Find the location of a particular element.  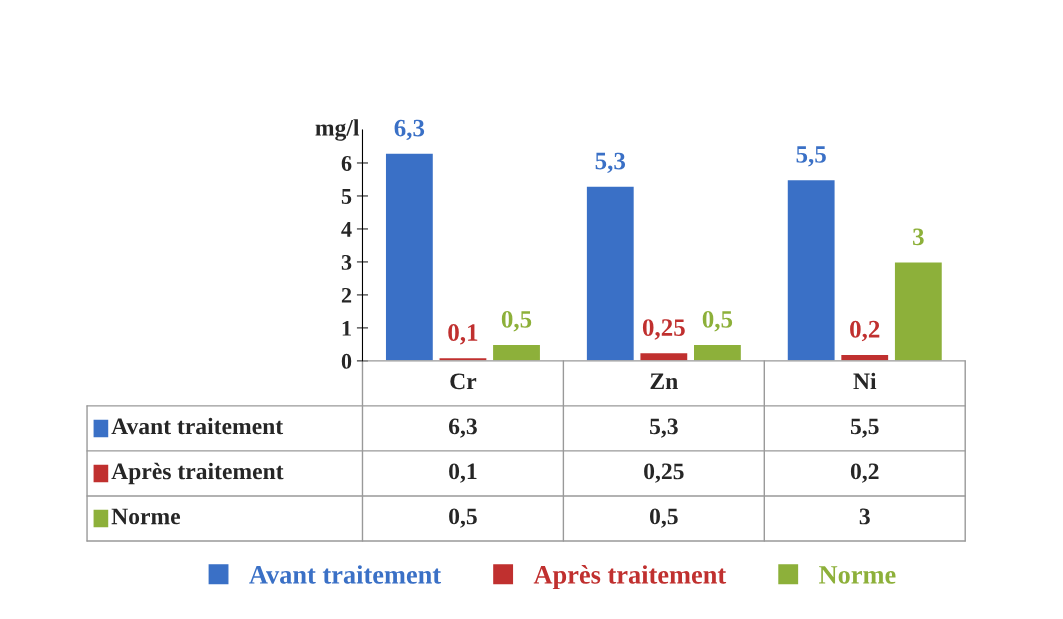

text: Norme is located at coordinates (146, 516).